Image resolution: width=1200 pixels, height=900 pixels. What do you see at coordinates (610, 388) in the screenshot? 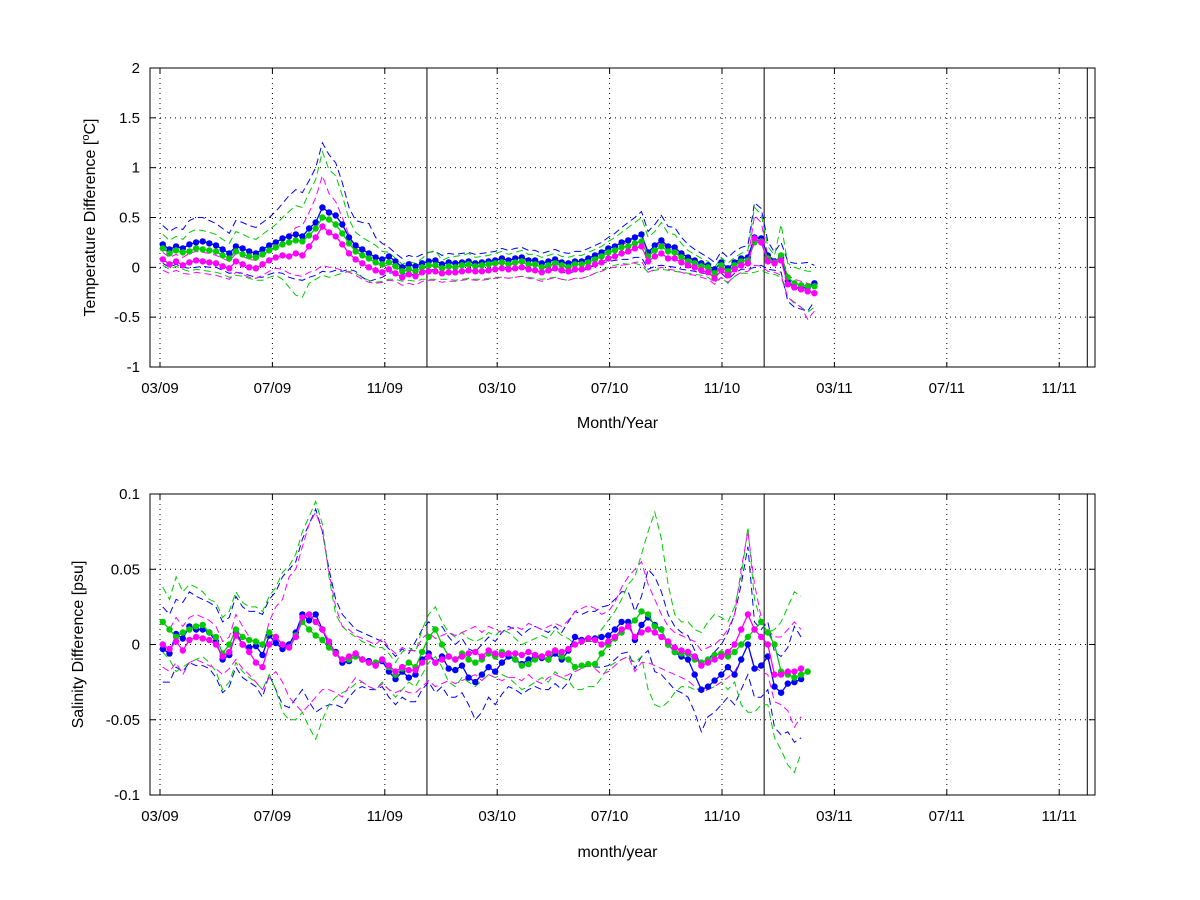
I see `x-tick-label: 07/10` at bounding box center [610, 388].